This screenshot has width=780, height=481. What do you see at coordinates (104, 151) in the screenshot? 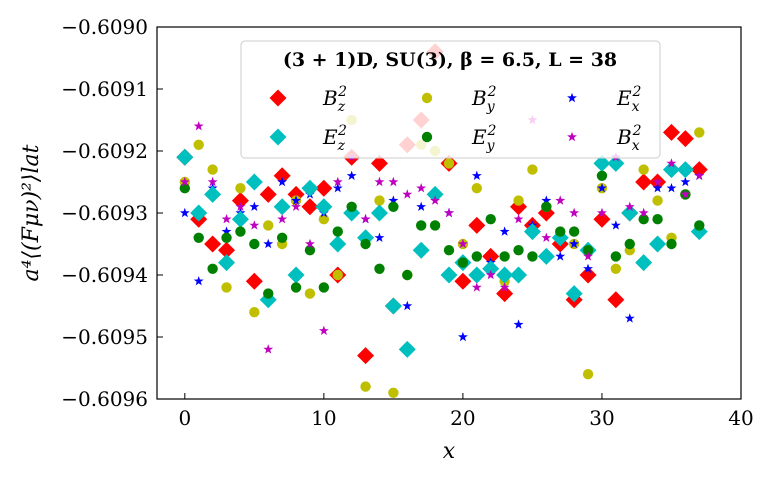
I see `y-tick-label: −0.6092` at bounding box center [104, 151].